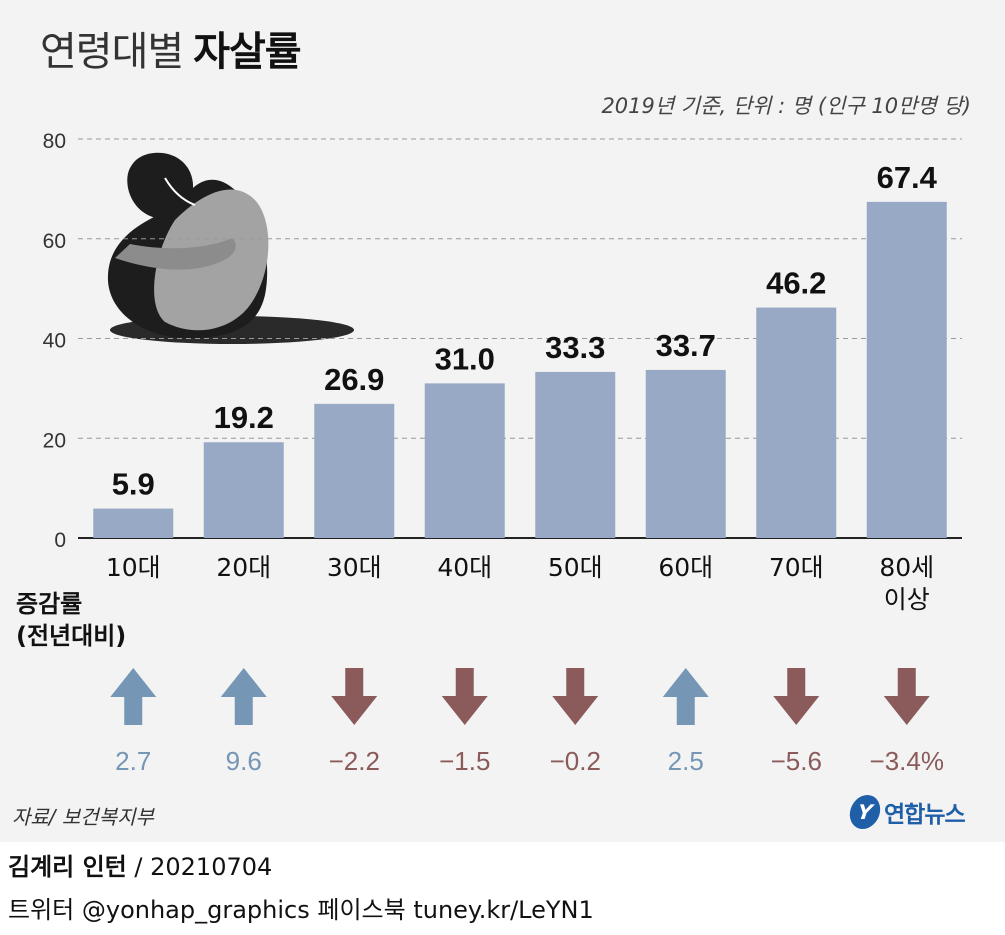 This screenshot has width=1005, height=935. I want to click on bar-value-label: 33.7, so click(686, 345).